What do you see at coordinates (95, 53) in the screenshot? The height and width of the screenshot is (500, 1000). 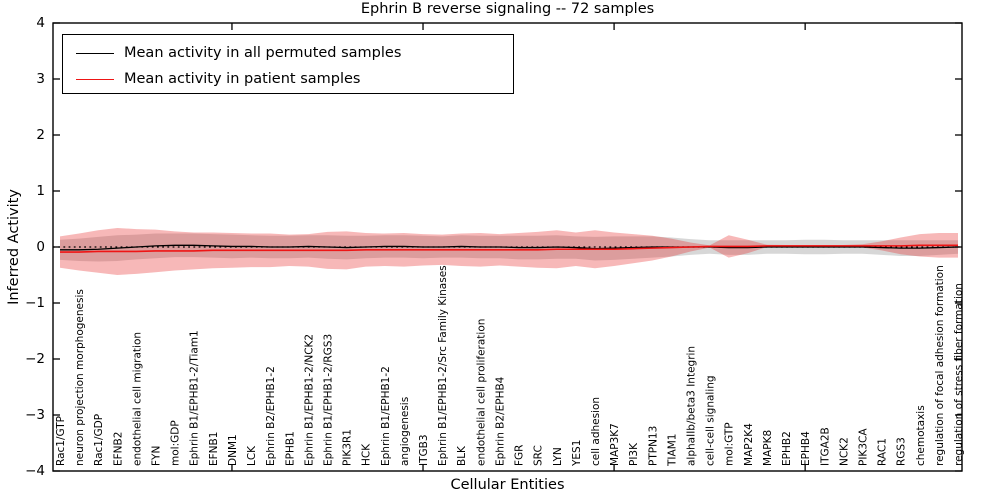 I see `permuted-line-swatch` at bounding box center [95, 53].